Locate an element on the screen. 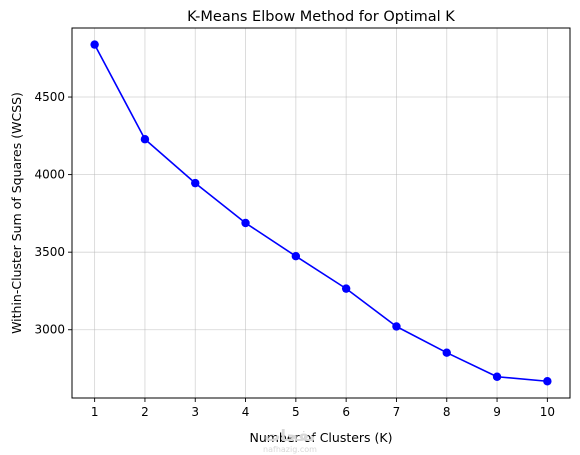 This screenshot has width=580, height=455. watermark-caption: nafhazig.com is located at coordinates (290, 449).